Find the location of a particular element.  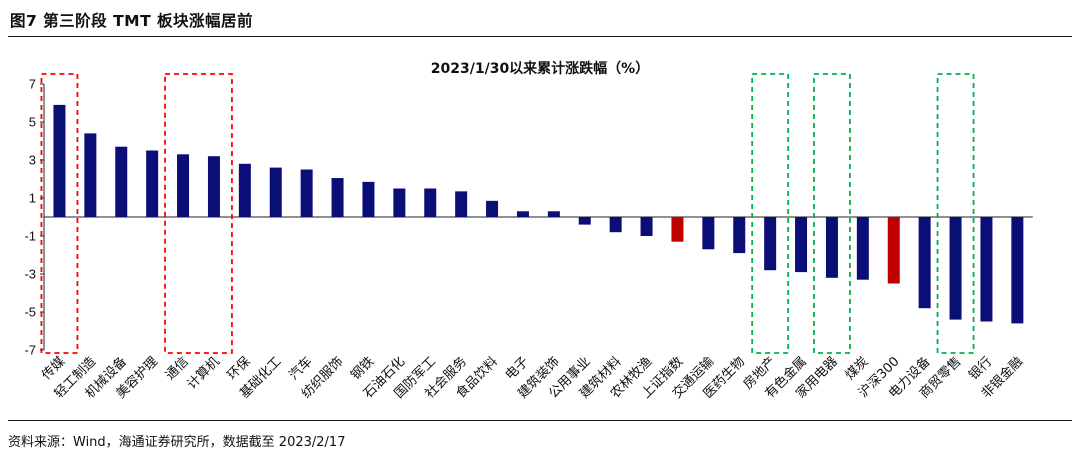

figure-title: 图7 第三阶段 TMT 板块涨幅居前 is located at coordinates (132, 21).